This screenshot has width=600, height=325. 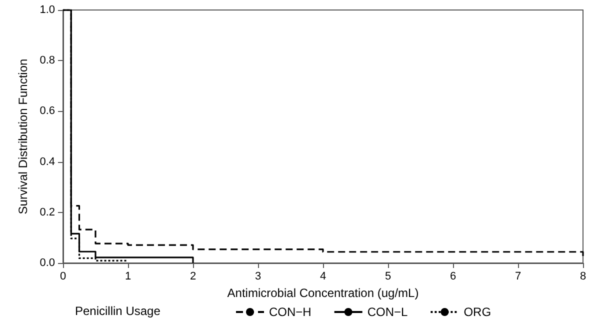 I want to click on y-axis-title: Survival Distribution Function, so click(x=23, y=136).